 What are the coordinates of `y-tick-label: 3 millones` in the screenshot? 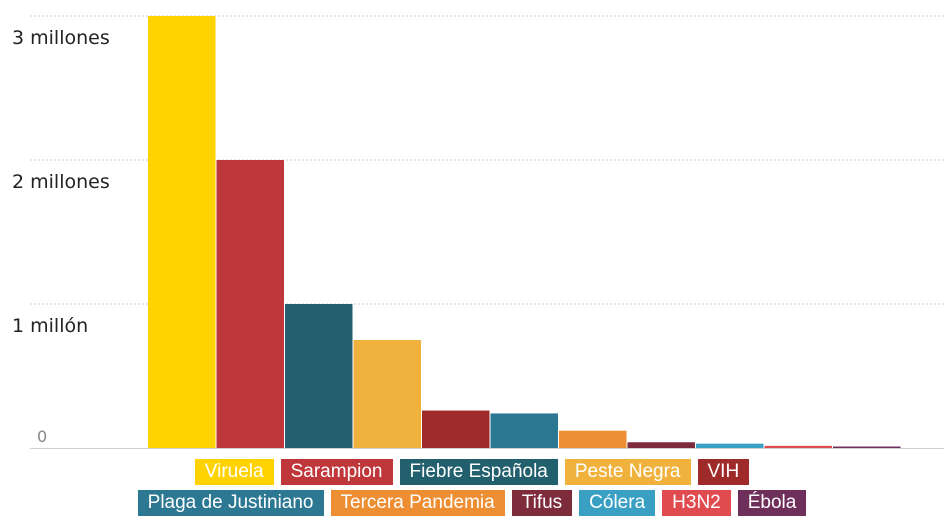 It's located at (61, 38).